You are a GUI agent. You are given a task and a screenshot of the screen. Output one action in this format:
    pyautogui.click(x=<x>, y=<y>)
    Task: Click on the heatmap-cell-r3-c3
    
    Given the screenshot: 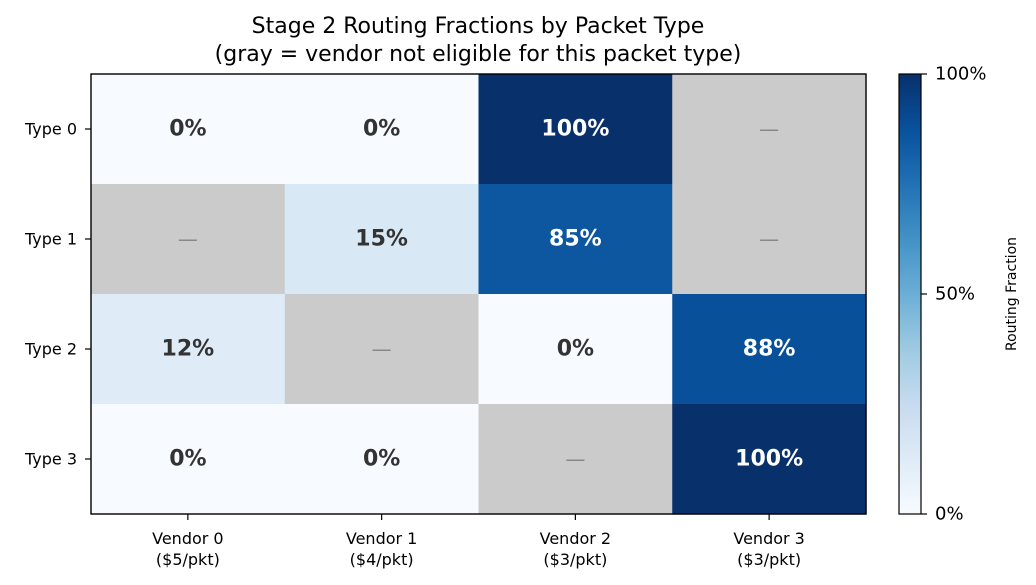 What is the action you would take?
    pyautogui.click(x=769, y=459)
    